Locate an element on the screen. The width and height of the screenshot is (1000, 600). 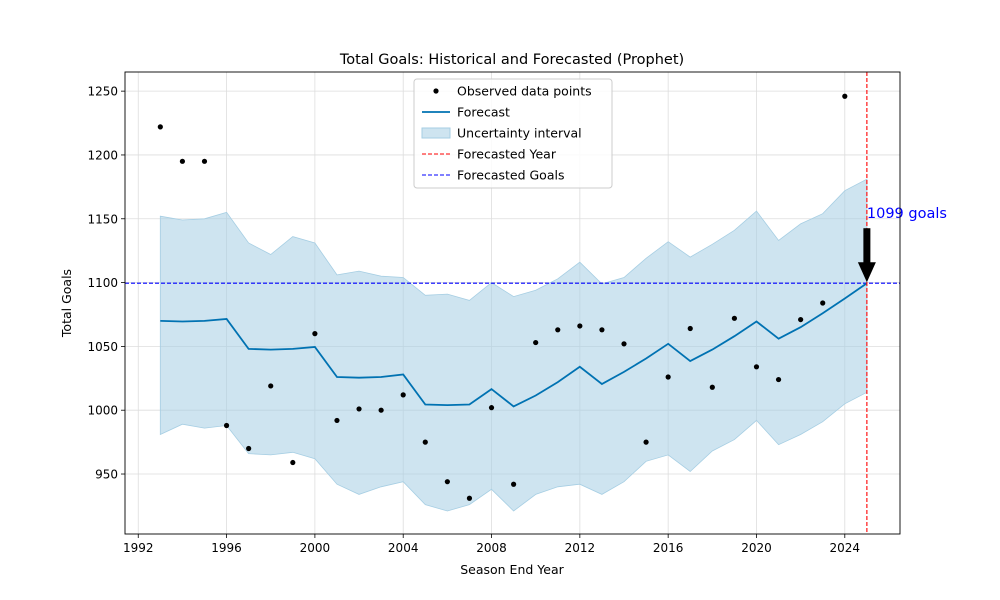
legend-marker-observed is located at coordinates (436, 91).